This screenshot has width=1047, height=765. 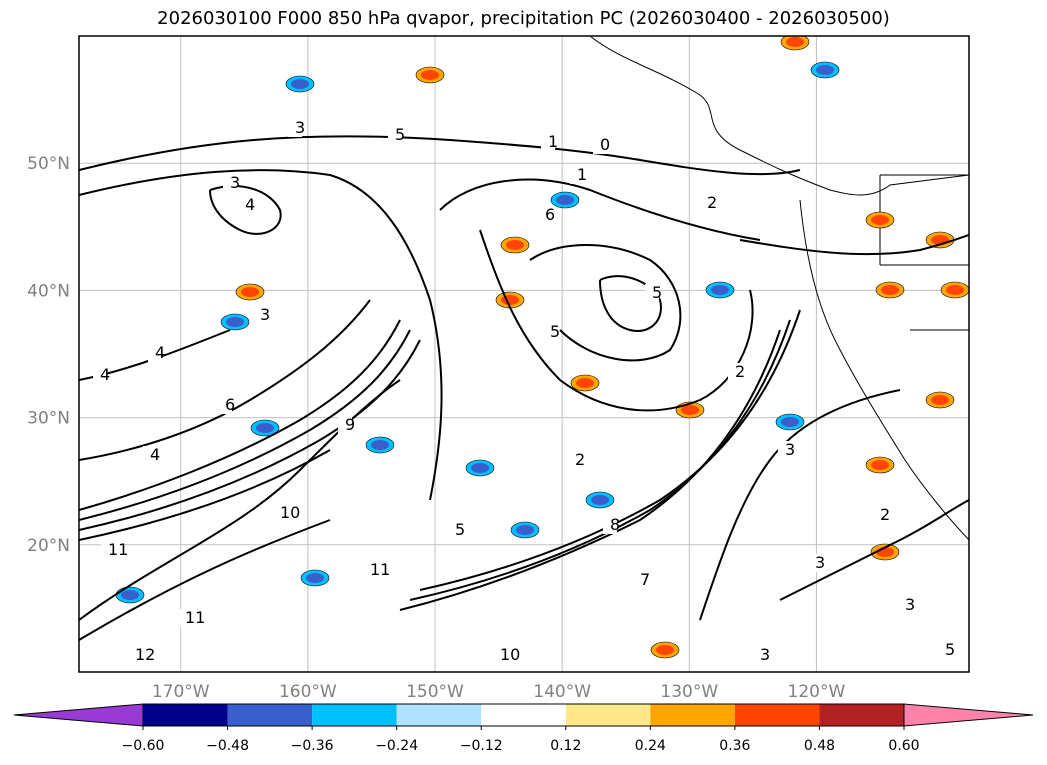 What do you see at coordinates (779, 116) in the screenshot?
I see `coastline` at bounding box center [779, 116].